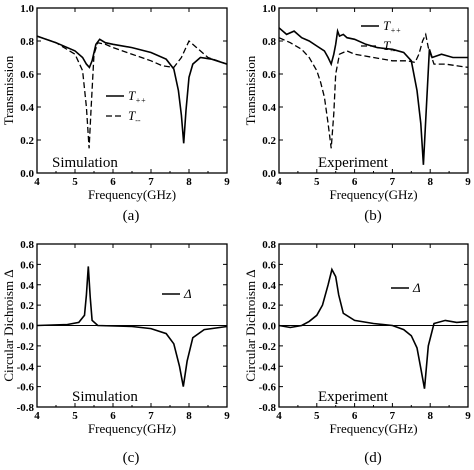 The image size is (474, 470). What do you see at coordinates (373, 216) in the screenshot?
I see `panel-label: (b)` at bounding box center [373, 216].